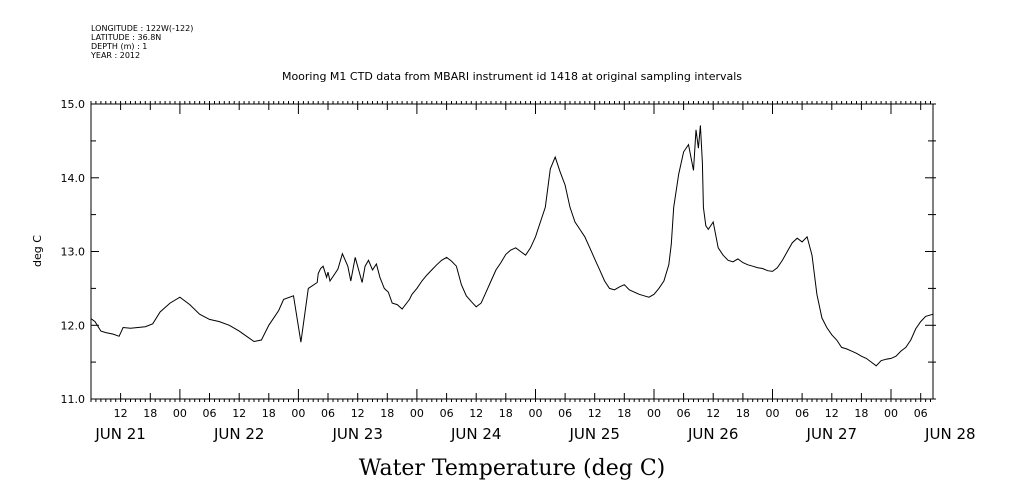 This screenshot has width=1009, height=504. Describe the element at coordinates (142, 28) in the screenshot. I see `longitude-label: LONGITUDE : 122W(-122)` at that location.